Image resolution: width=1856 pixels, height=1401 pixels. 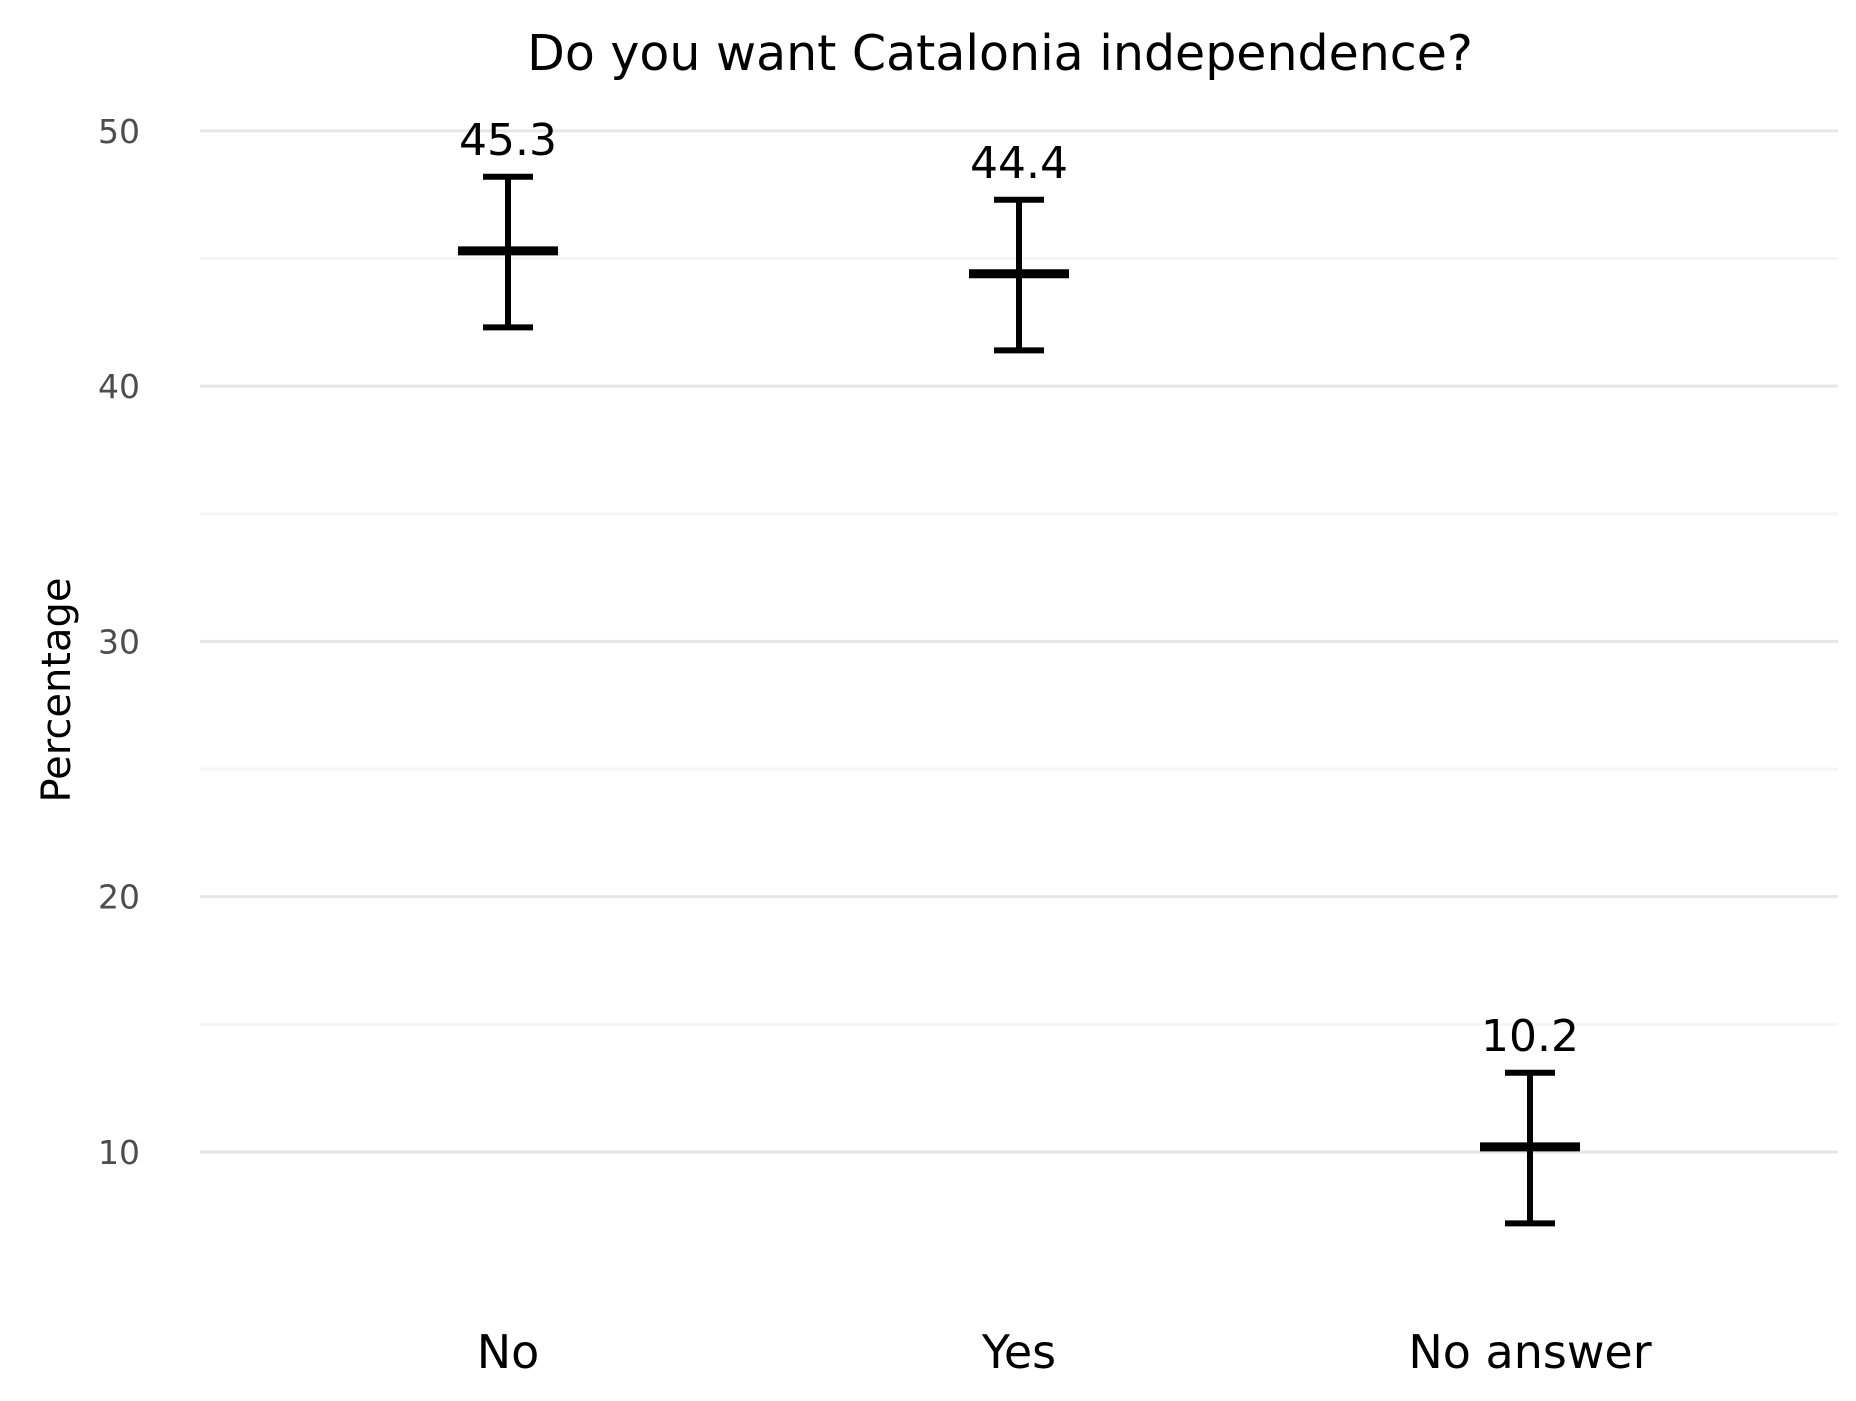 I want to click on data-label: 44.4, so click(x=1019, y=163).